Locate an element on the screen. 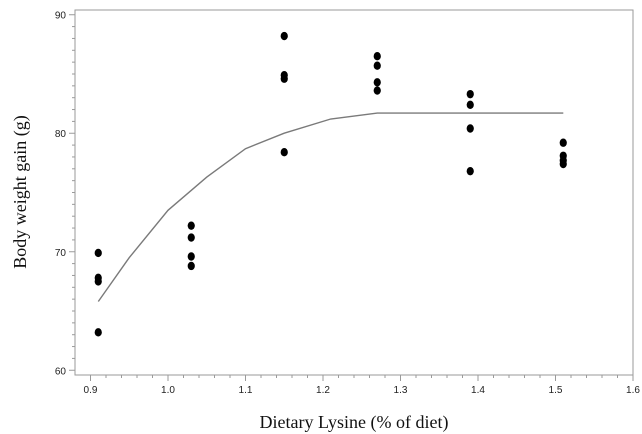 The height and width of the screenshot is (434, 642). x-tick-label: 1.6 is located at coordinates (633, 390).